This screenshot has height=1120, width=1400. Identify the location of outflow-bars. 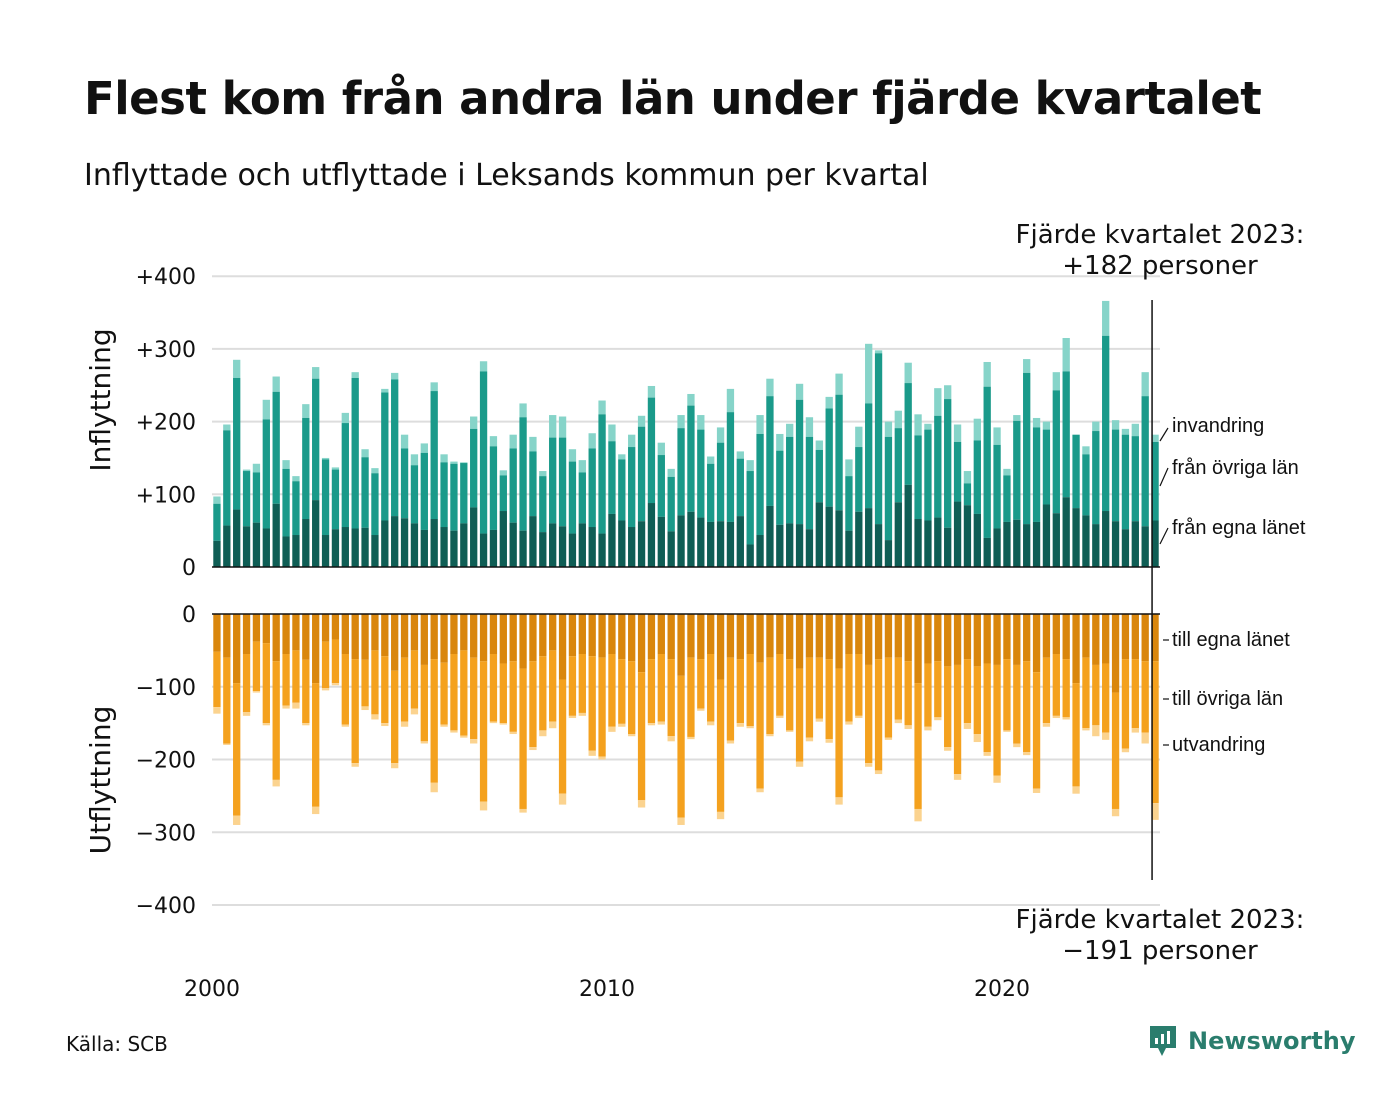
(686, 719).